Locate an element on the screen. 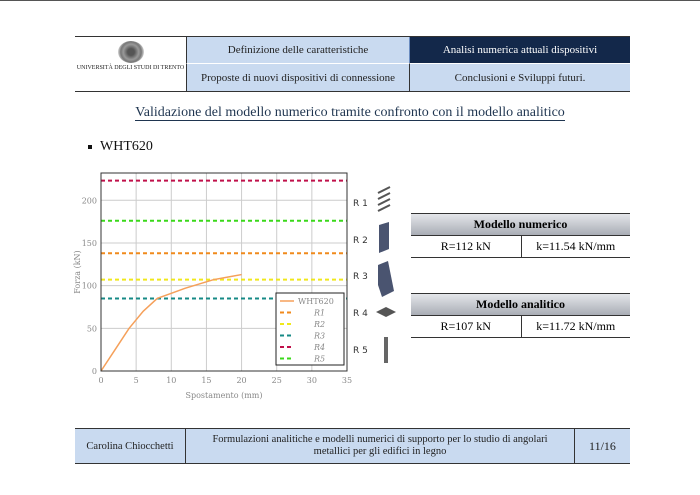 The width and height of the screenshot is (700, 495). x-tick-label: 20 is located at coordinates (241, 380).